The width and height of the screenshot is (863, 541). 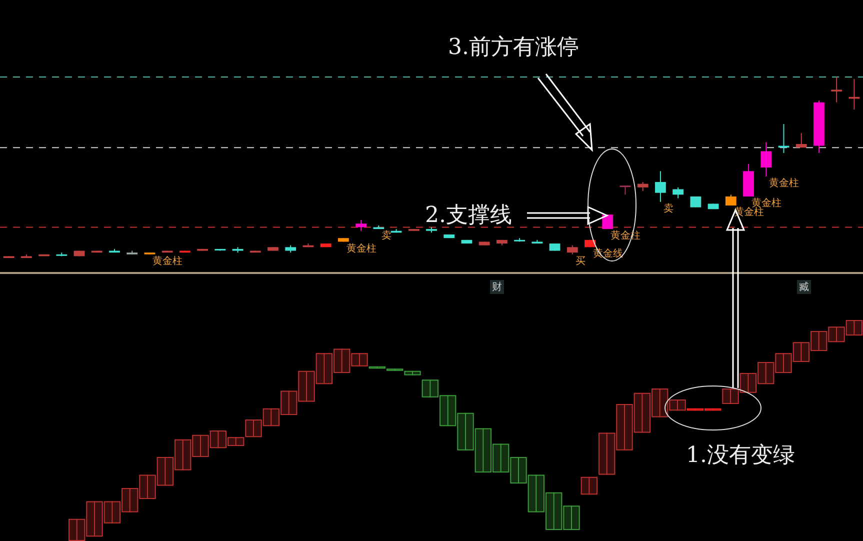 What do you see at coordinates (468, 216) in the screenshot?
I see `annotation: 2.支撑线` at bounding box center [468, 216].